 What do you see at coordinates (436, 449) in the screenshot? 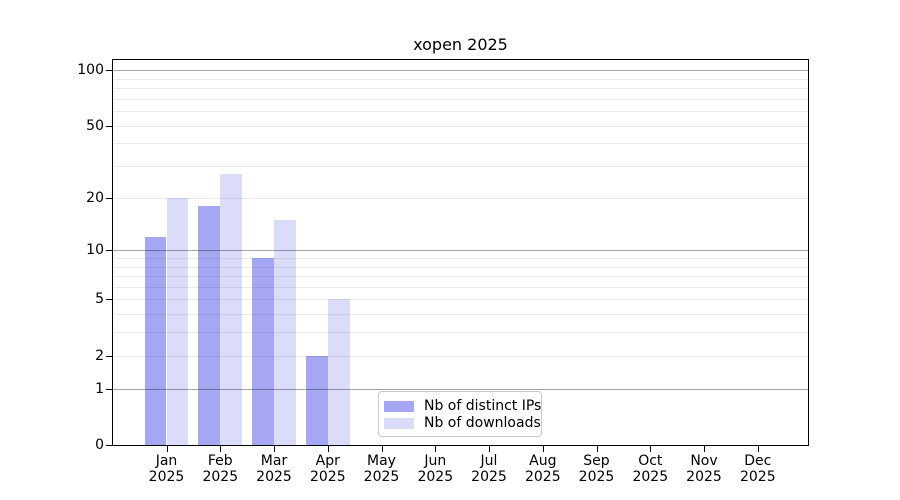
I see `x-tick-mark-jun` at bounding box center [436, 449].